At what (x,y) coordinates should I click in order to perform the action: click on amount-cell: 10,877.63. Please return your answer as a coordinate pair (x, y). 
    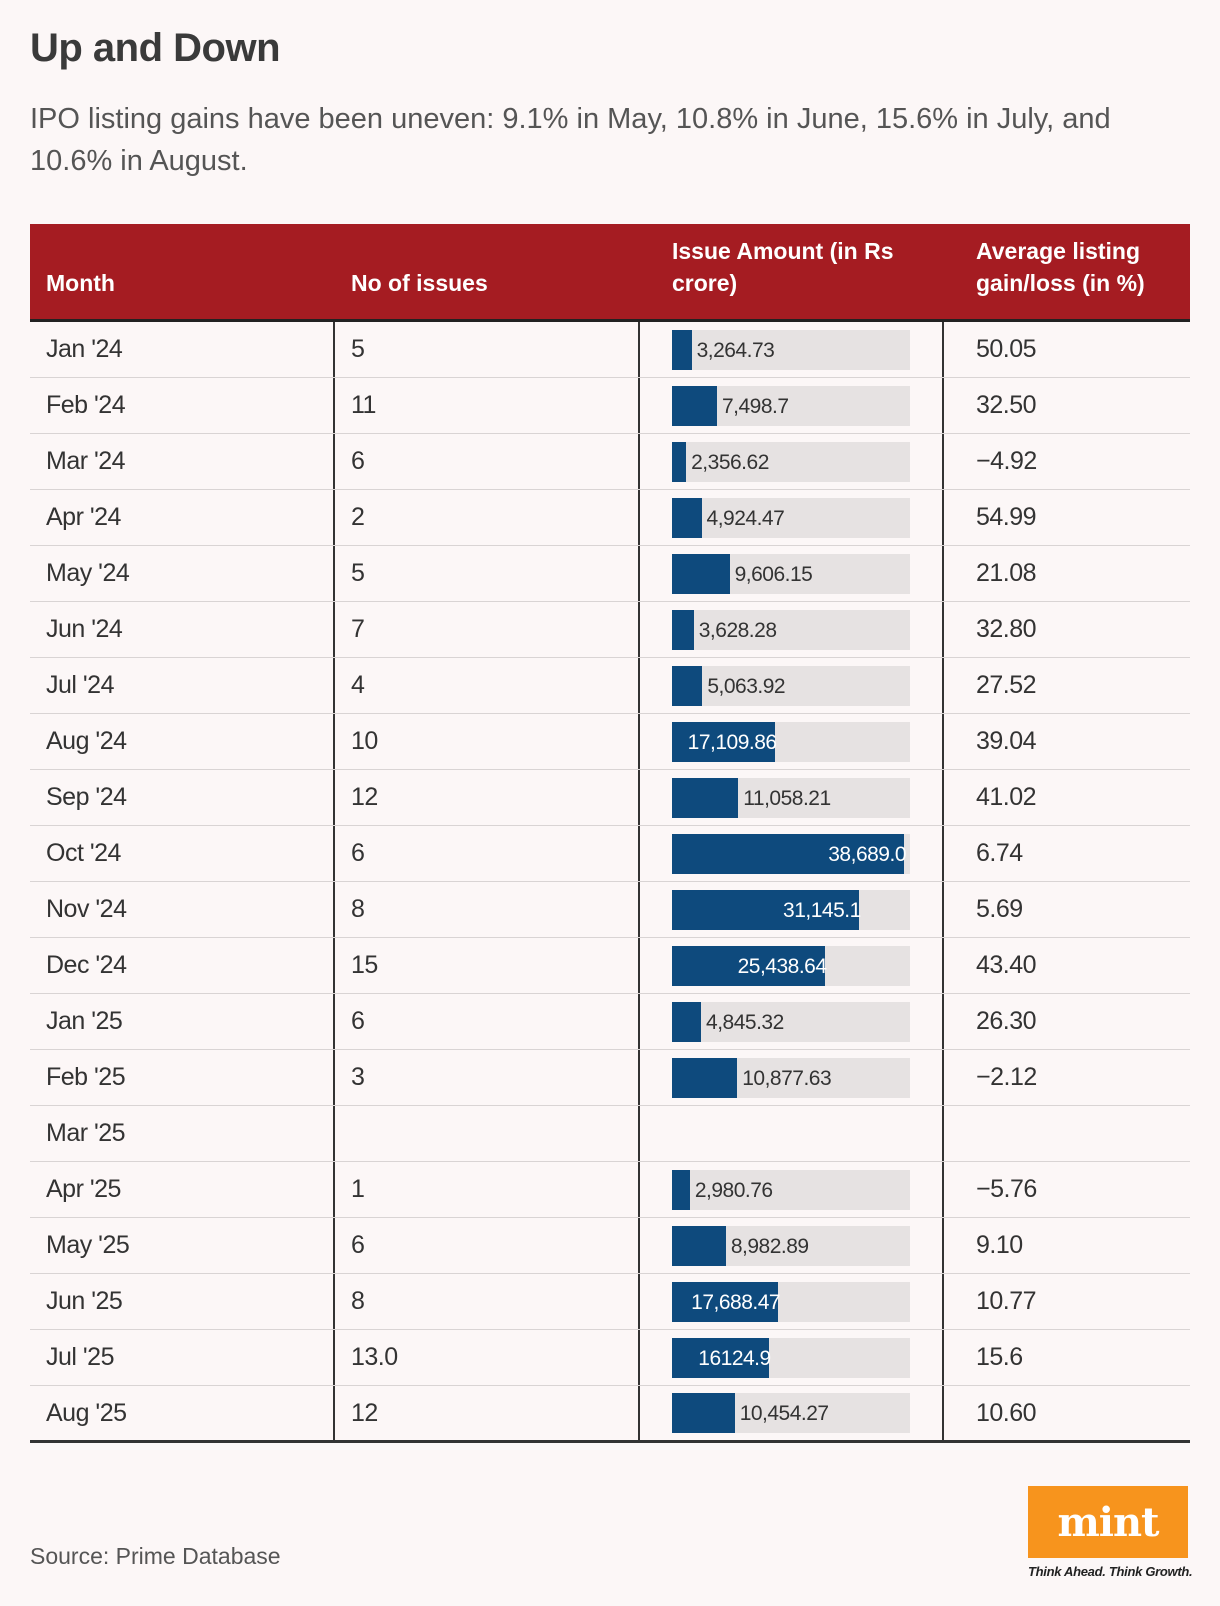
    Looking at the image, I should click on (792, 1077).